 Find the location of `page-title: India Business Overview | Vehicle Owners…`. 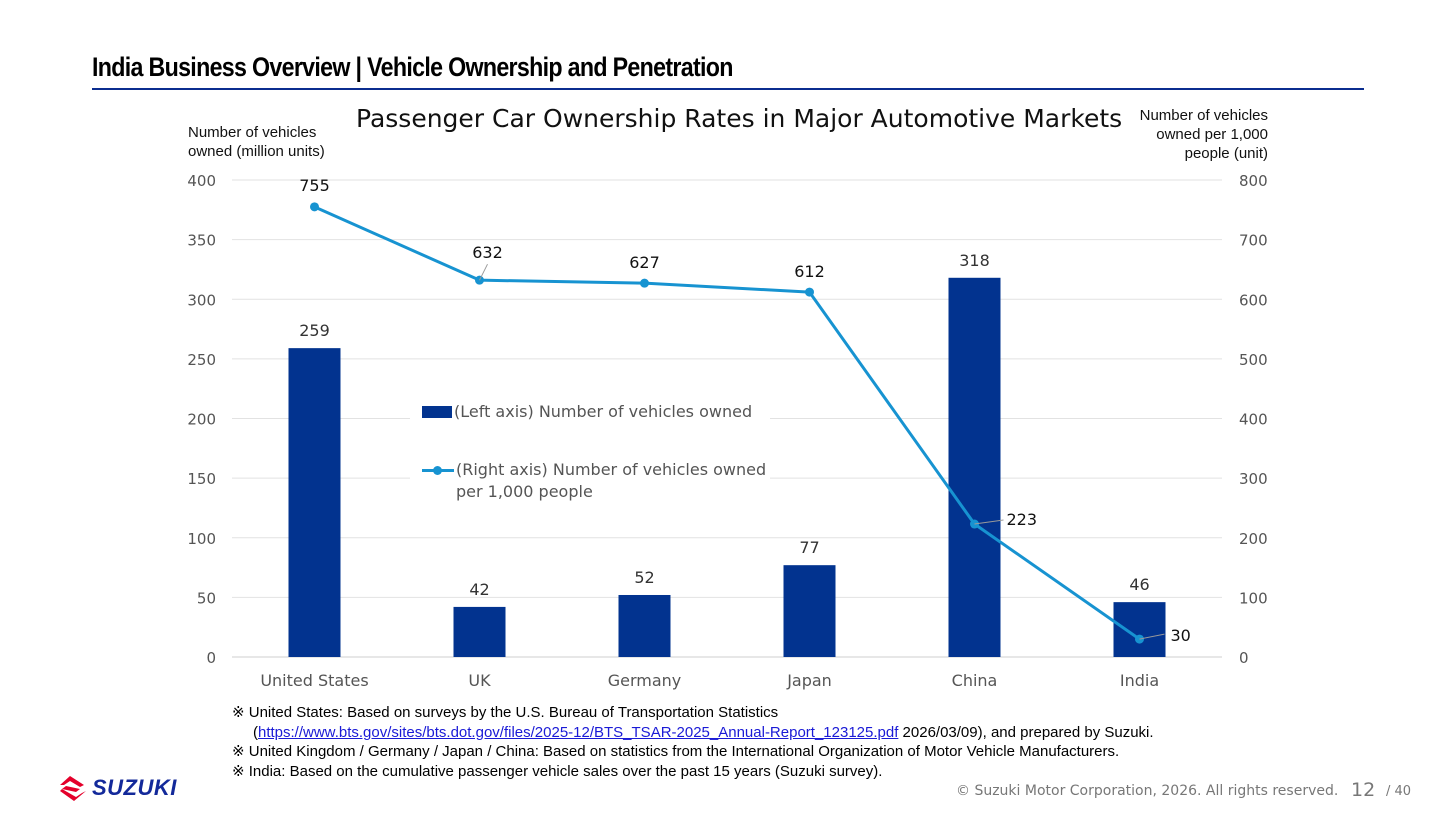

page-title: India Business Overview | Vehicle Owners… is located at coordinates (412, 67).